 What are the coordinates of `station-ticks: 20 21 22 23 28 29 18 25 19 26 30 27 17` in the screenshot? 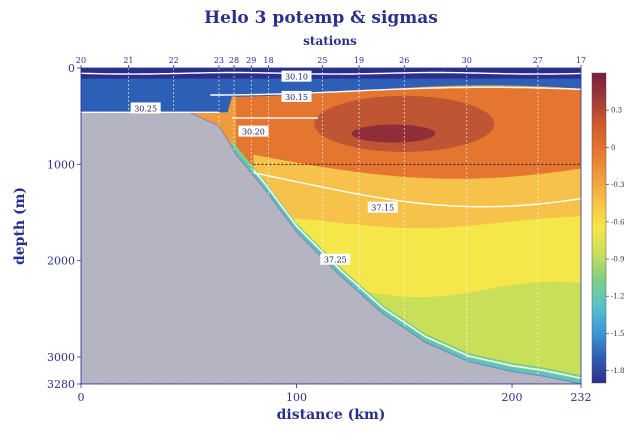 It's located at (331, 62).